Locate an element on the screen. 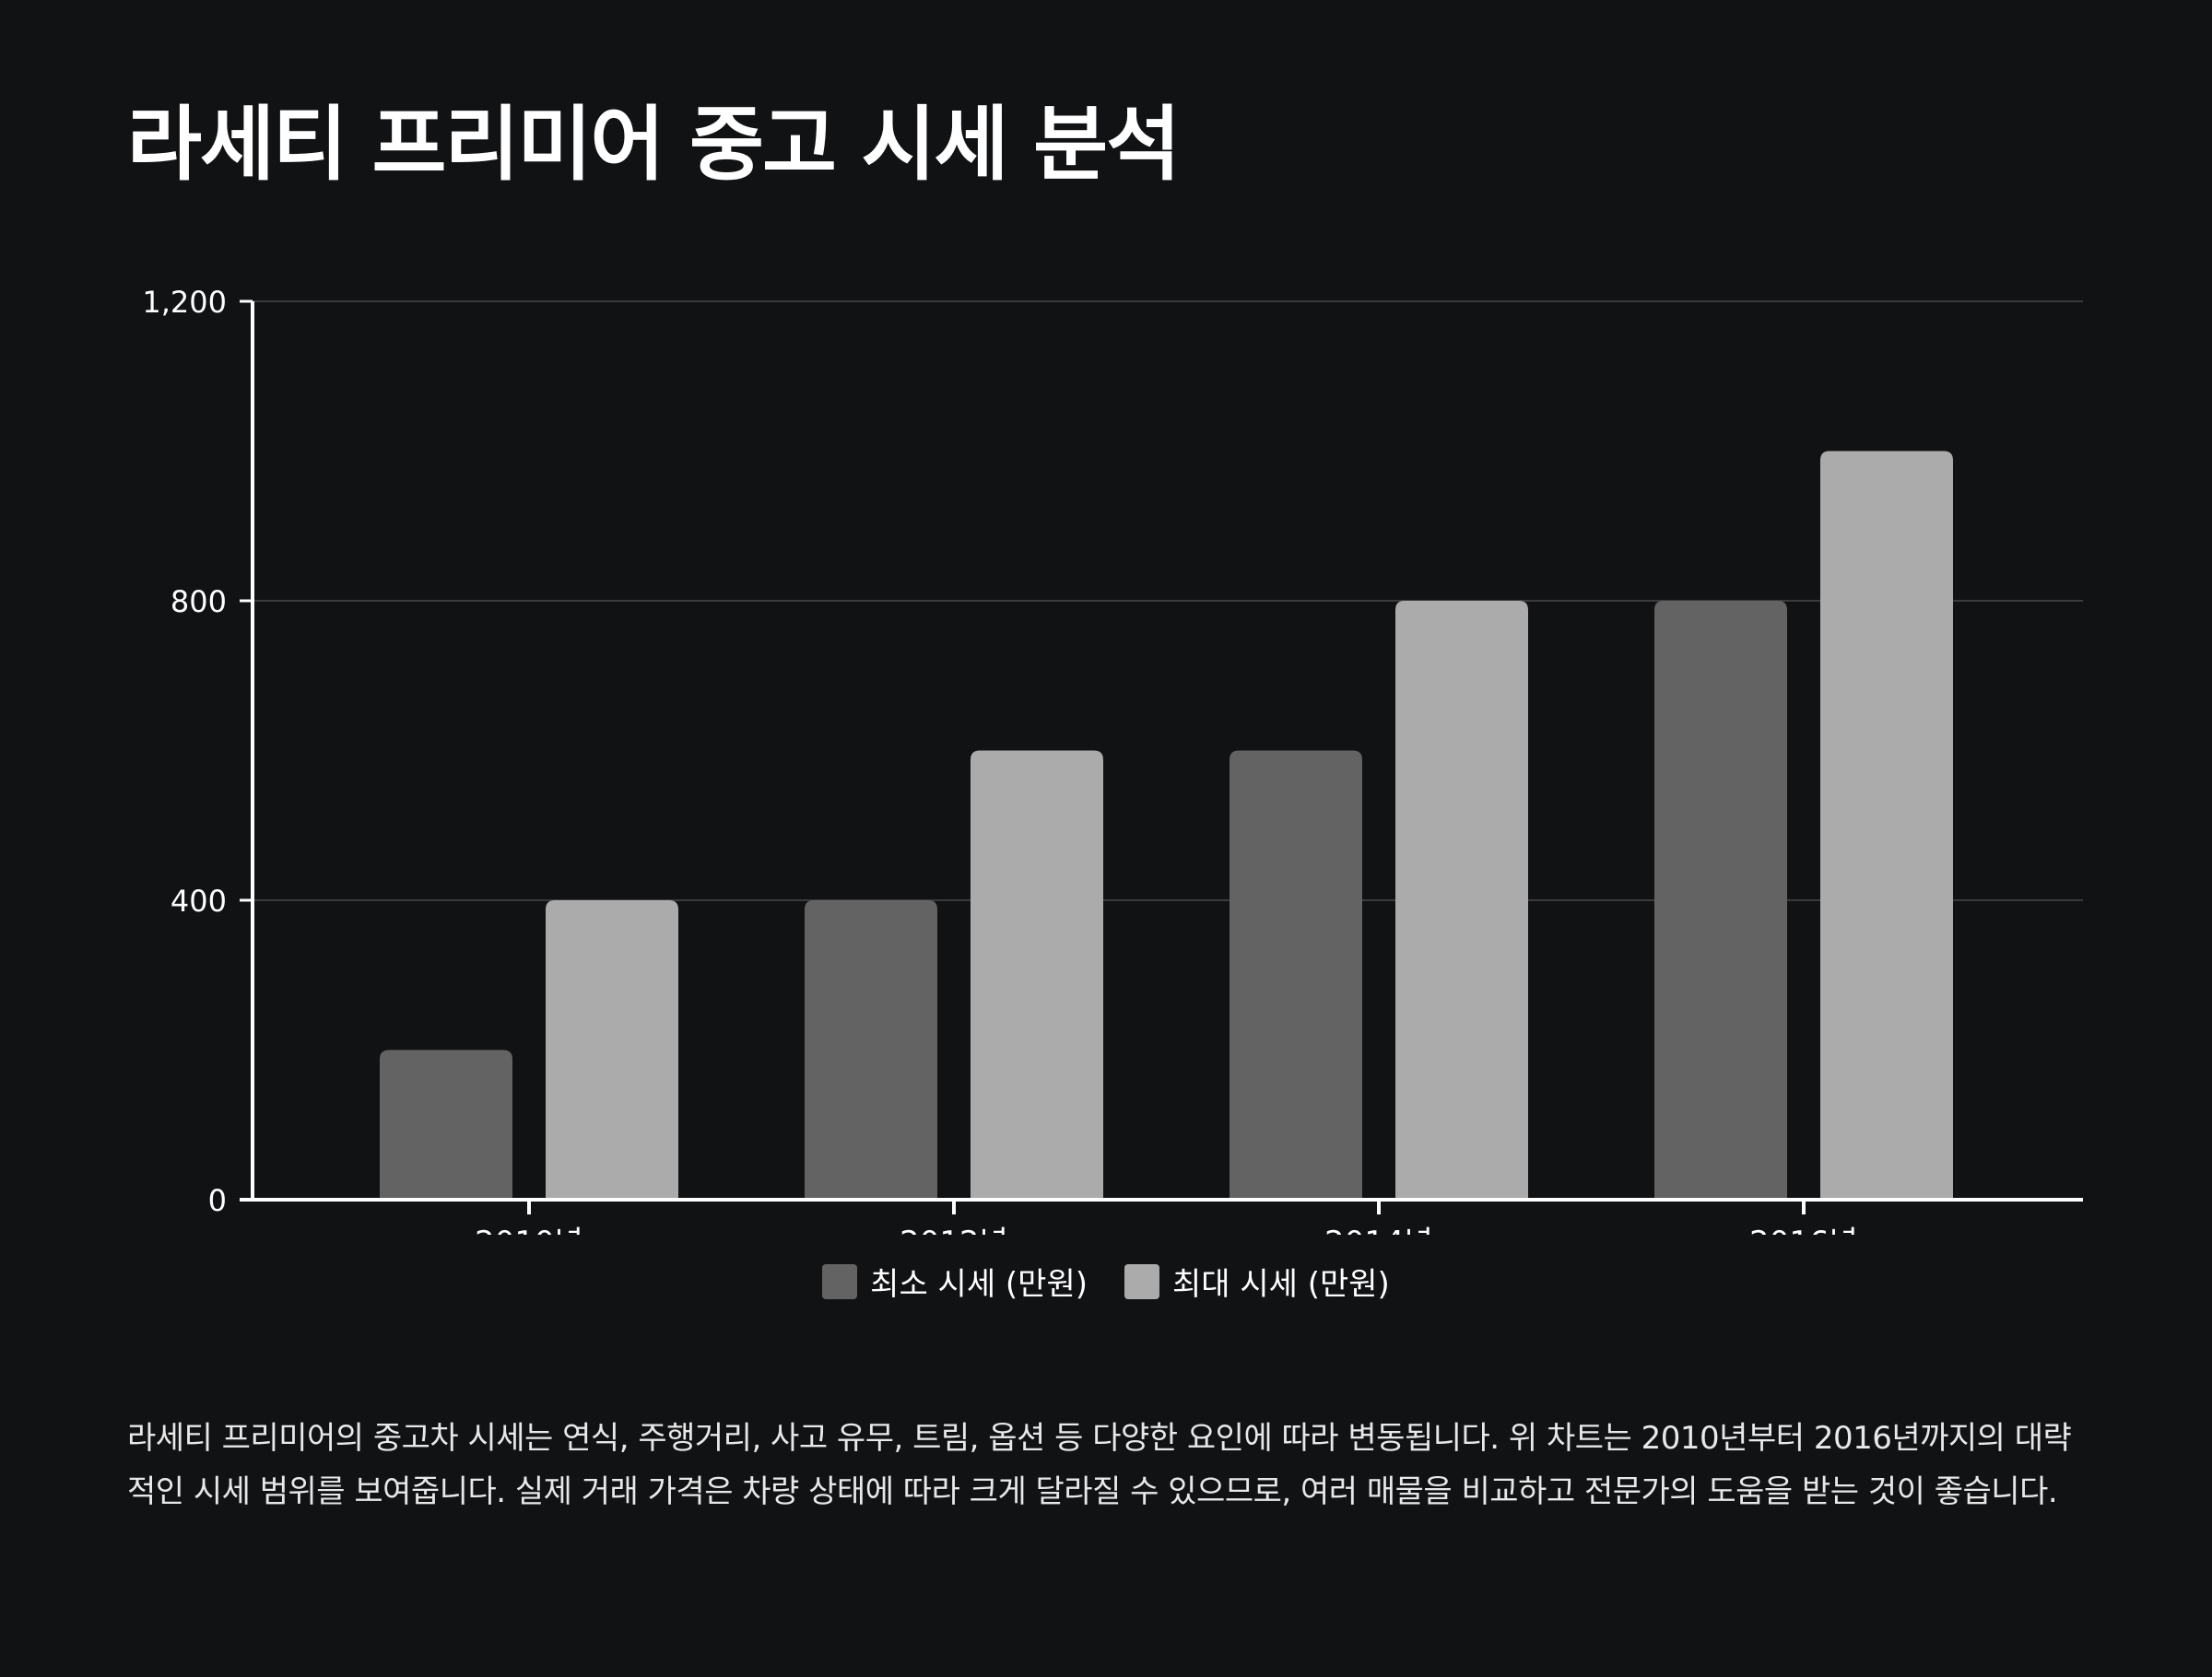 The height and width of the screenshot is (1677, 2212). legend-label-min: 최소 시세 (만원) is located at coordinates (979, 1284).